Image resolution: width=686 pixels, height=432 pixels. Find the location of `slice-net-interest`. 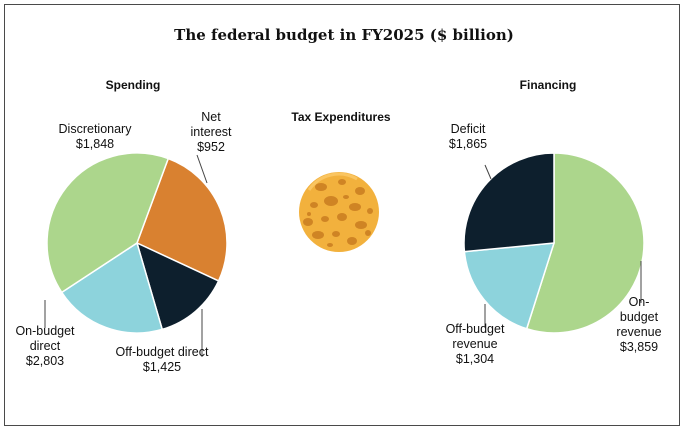

slice-net-interest is located at coordinates (177, 286).